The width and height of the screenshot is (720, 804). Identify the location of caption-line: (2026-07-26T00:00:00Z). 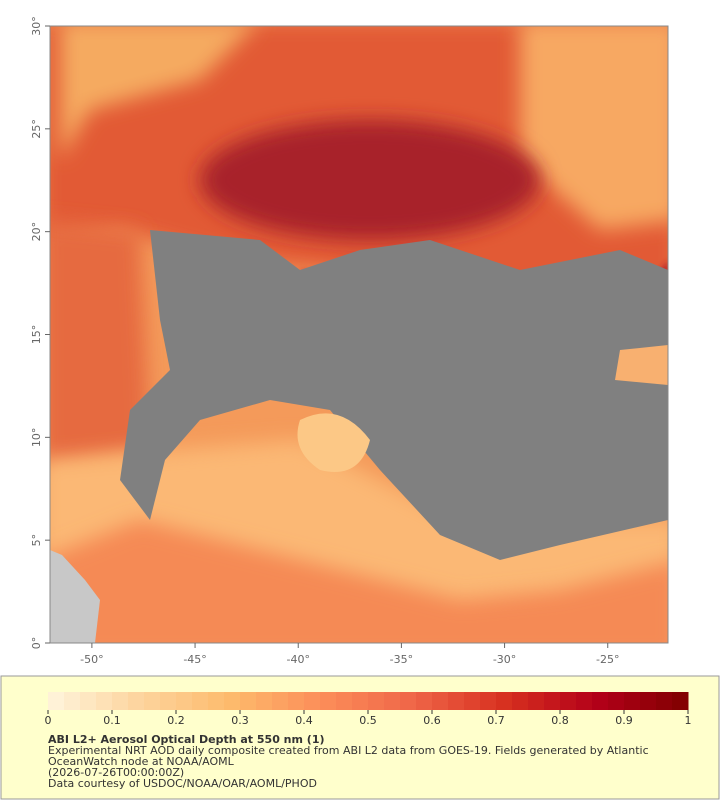
(116, 772).